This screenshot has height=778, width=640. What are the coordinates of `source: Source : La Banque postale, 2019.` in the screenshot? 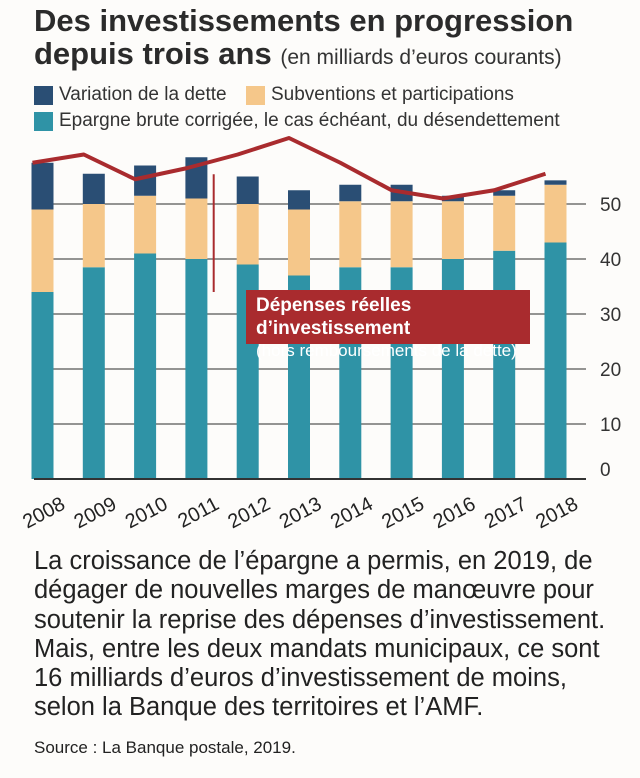 It's located at (165, 747).